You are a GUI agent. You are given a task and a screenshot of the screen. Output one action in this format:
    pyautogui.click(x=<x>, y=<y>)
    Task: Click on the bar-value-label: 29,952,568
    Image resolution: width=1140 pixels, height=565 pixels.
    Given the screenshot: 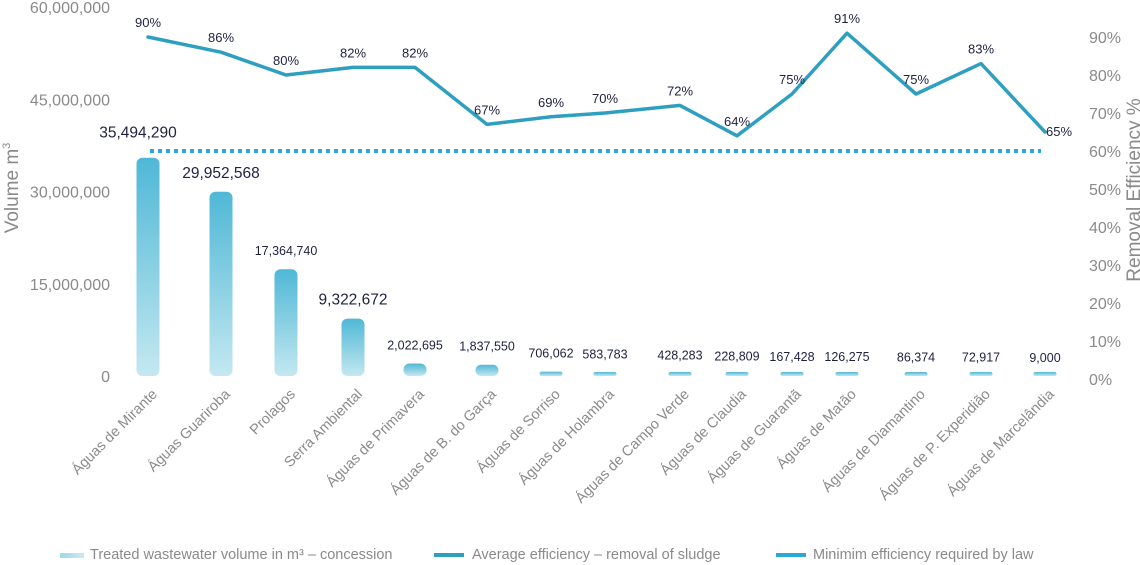 What is the action you would take?
    pyautogui.click(x=221, y=173)
    